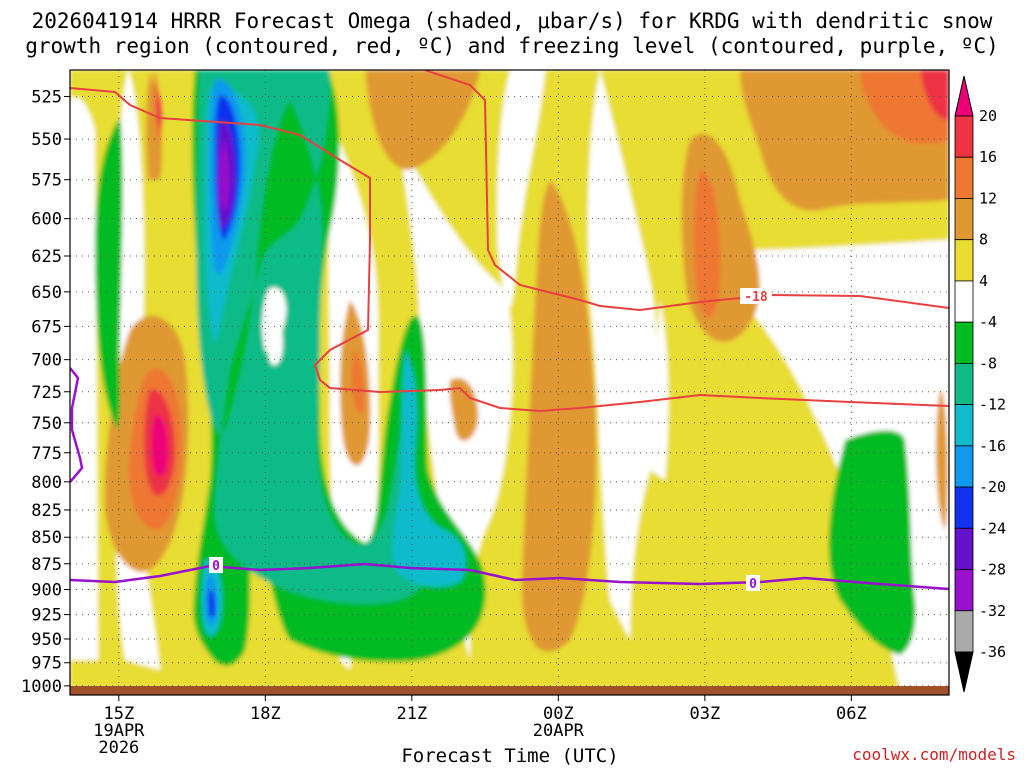 The height and width of the screenshot is (768, 1024). Describe the element at coordinates (46, 361) in the screenshot. I see `y-tick-label: 700` at that location.